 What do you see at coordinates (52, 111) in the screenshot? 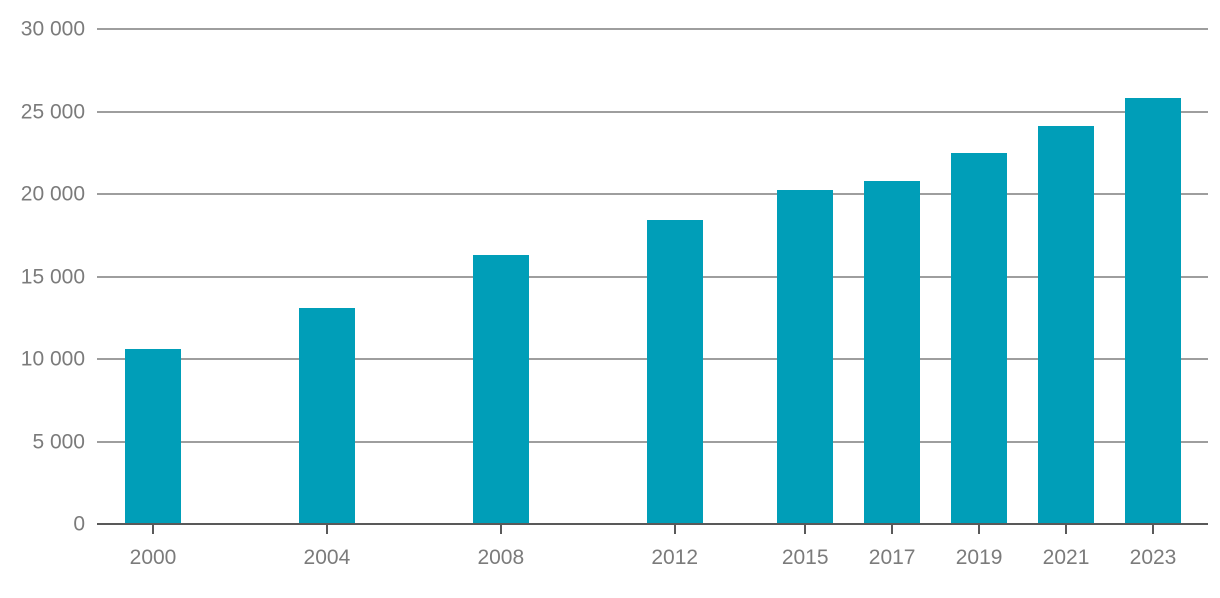
I see `y-tick-label: 25 000` at bounding box center [52, 111].